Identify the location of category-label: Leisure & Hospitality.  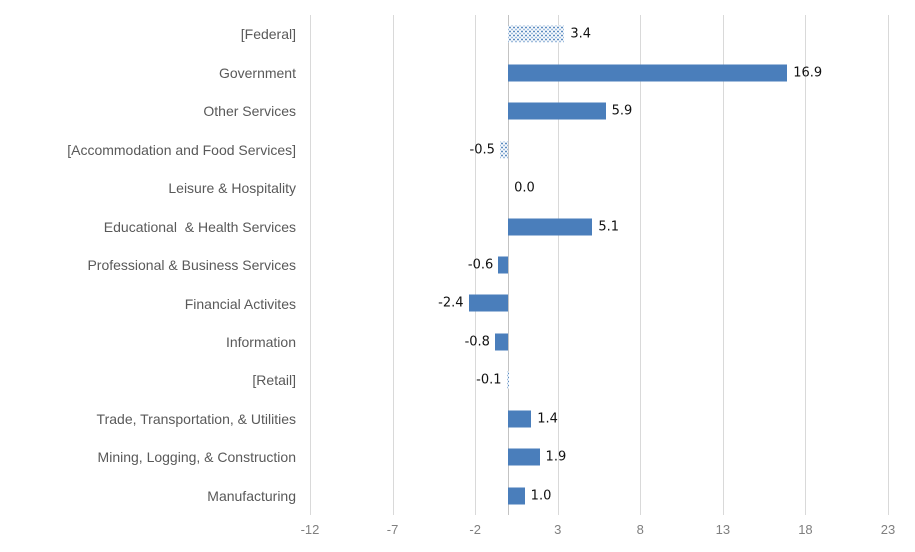
(232, 188).